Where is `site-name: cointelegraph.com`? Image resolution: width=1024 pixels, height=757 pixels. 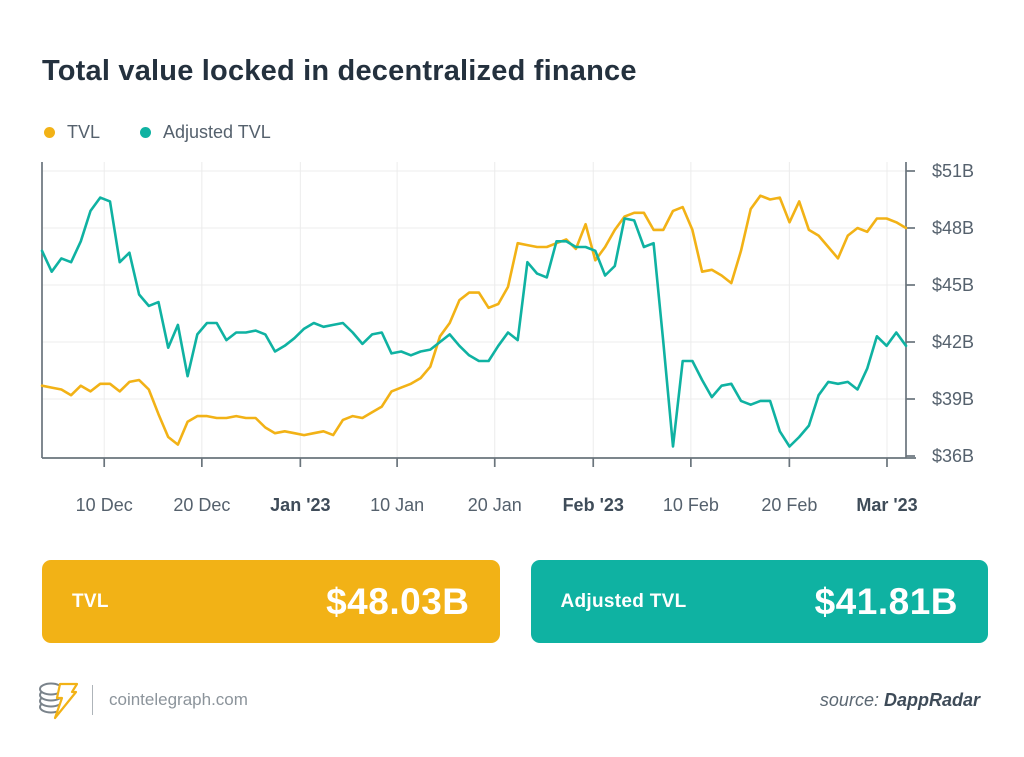
site-name: cointelegraph.com is located at coordinates (178, 699).